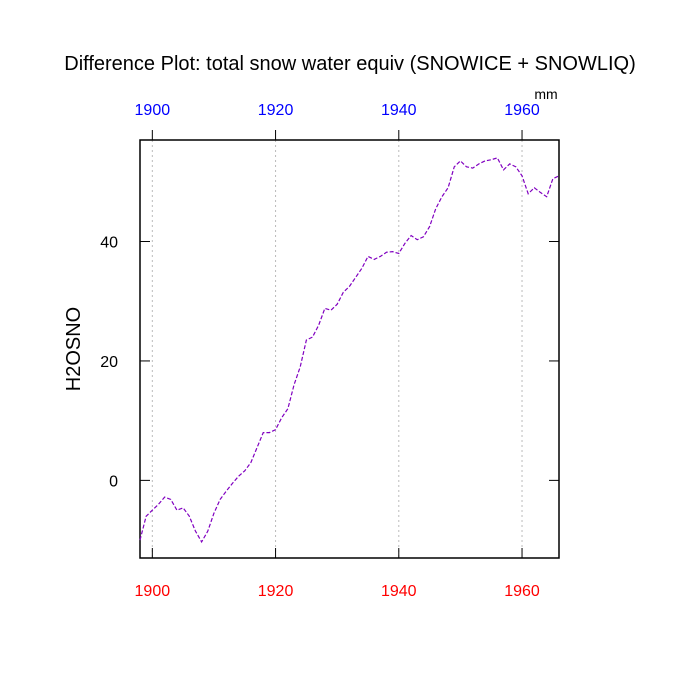  What do you see at coordinates (276, 110) in the screenshot?
I see `x-top-tick-label: 1920` at bounding box center [276, 110].